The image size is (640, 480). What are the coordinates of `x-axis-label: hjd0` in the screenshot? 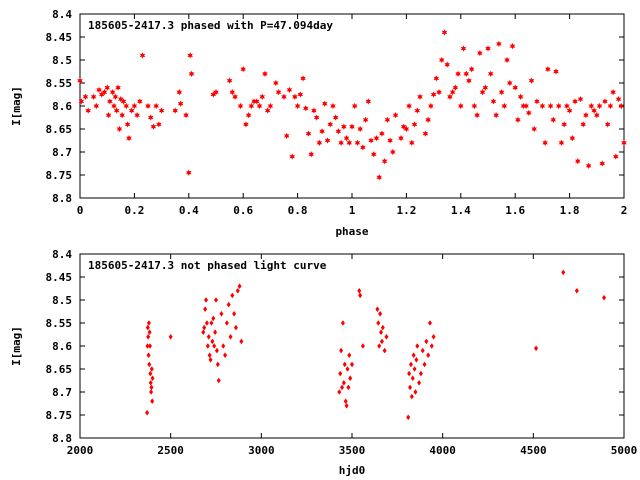 It's located at (352, 470).